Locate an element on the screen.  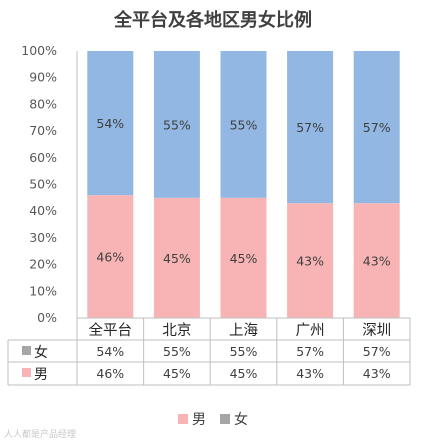
table-row-name: 女 is located at coordinates (41, 352).